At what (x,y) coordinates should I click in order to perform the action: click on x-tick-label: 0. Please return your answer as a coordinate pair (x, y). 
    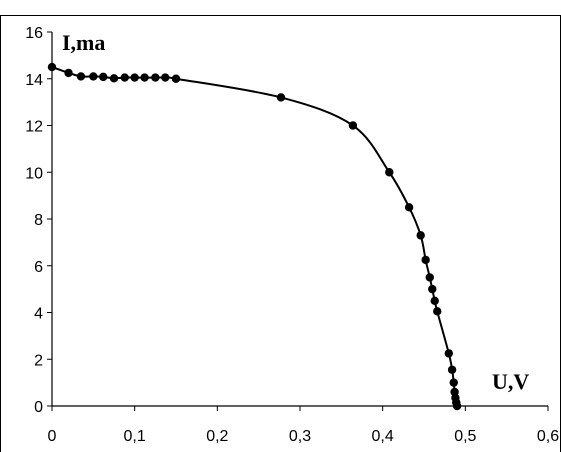
    Looking at the image, I should click on (52, 436).